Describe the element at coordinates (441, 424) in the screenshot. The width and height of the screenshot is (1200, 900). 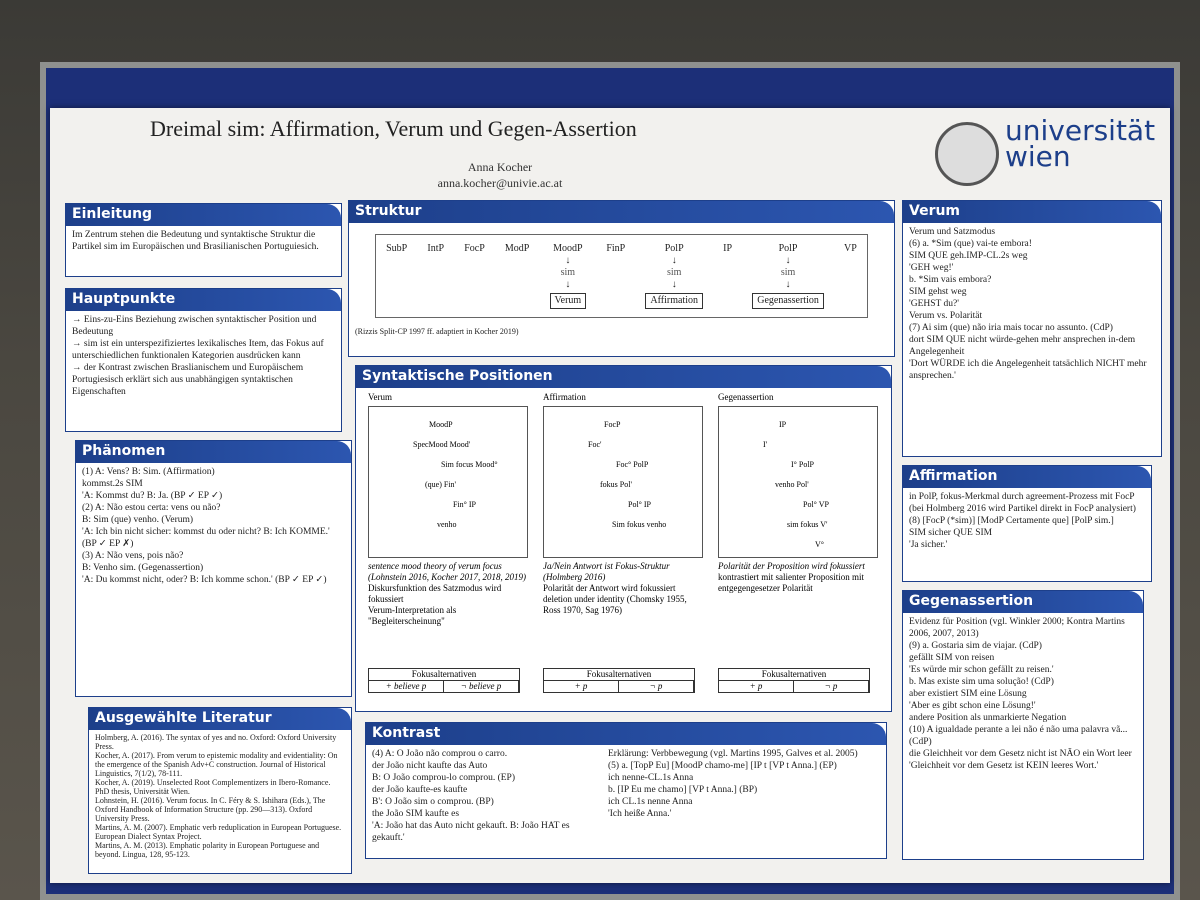
I see `tree-node: MoodP` at that location.